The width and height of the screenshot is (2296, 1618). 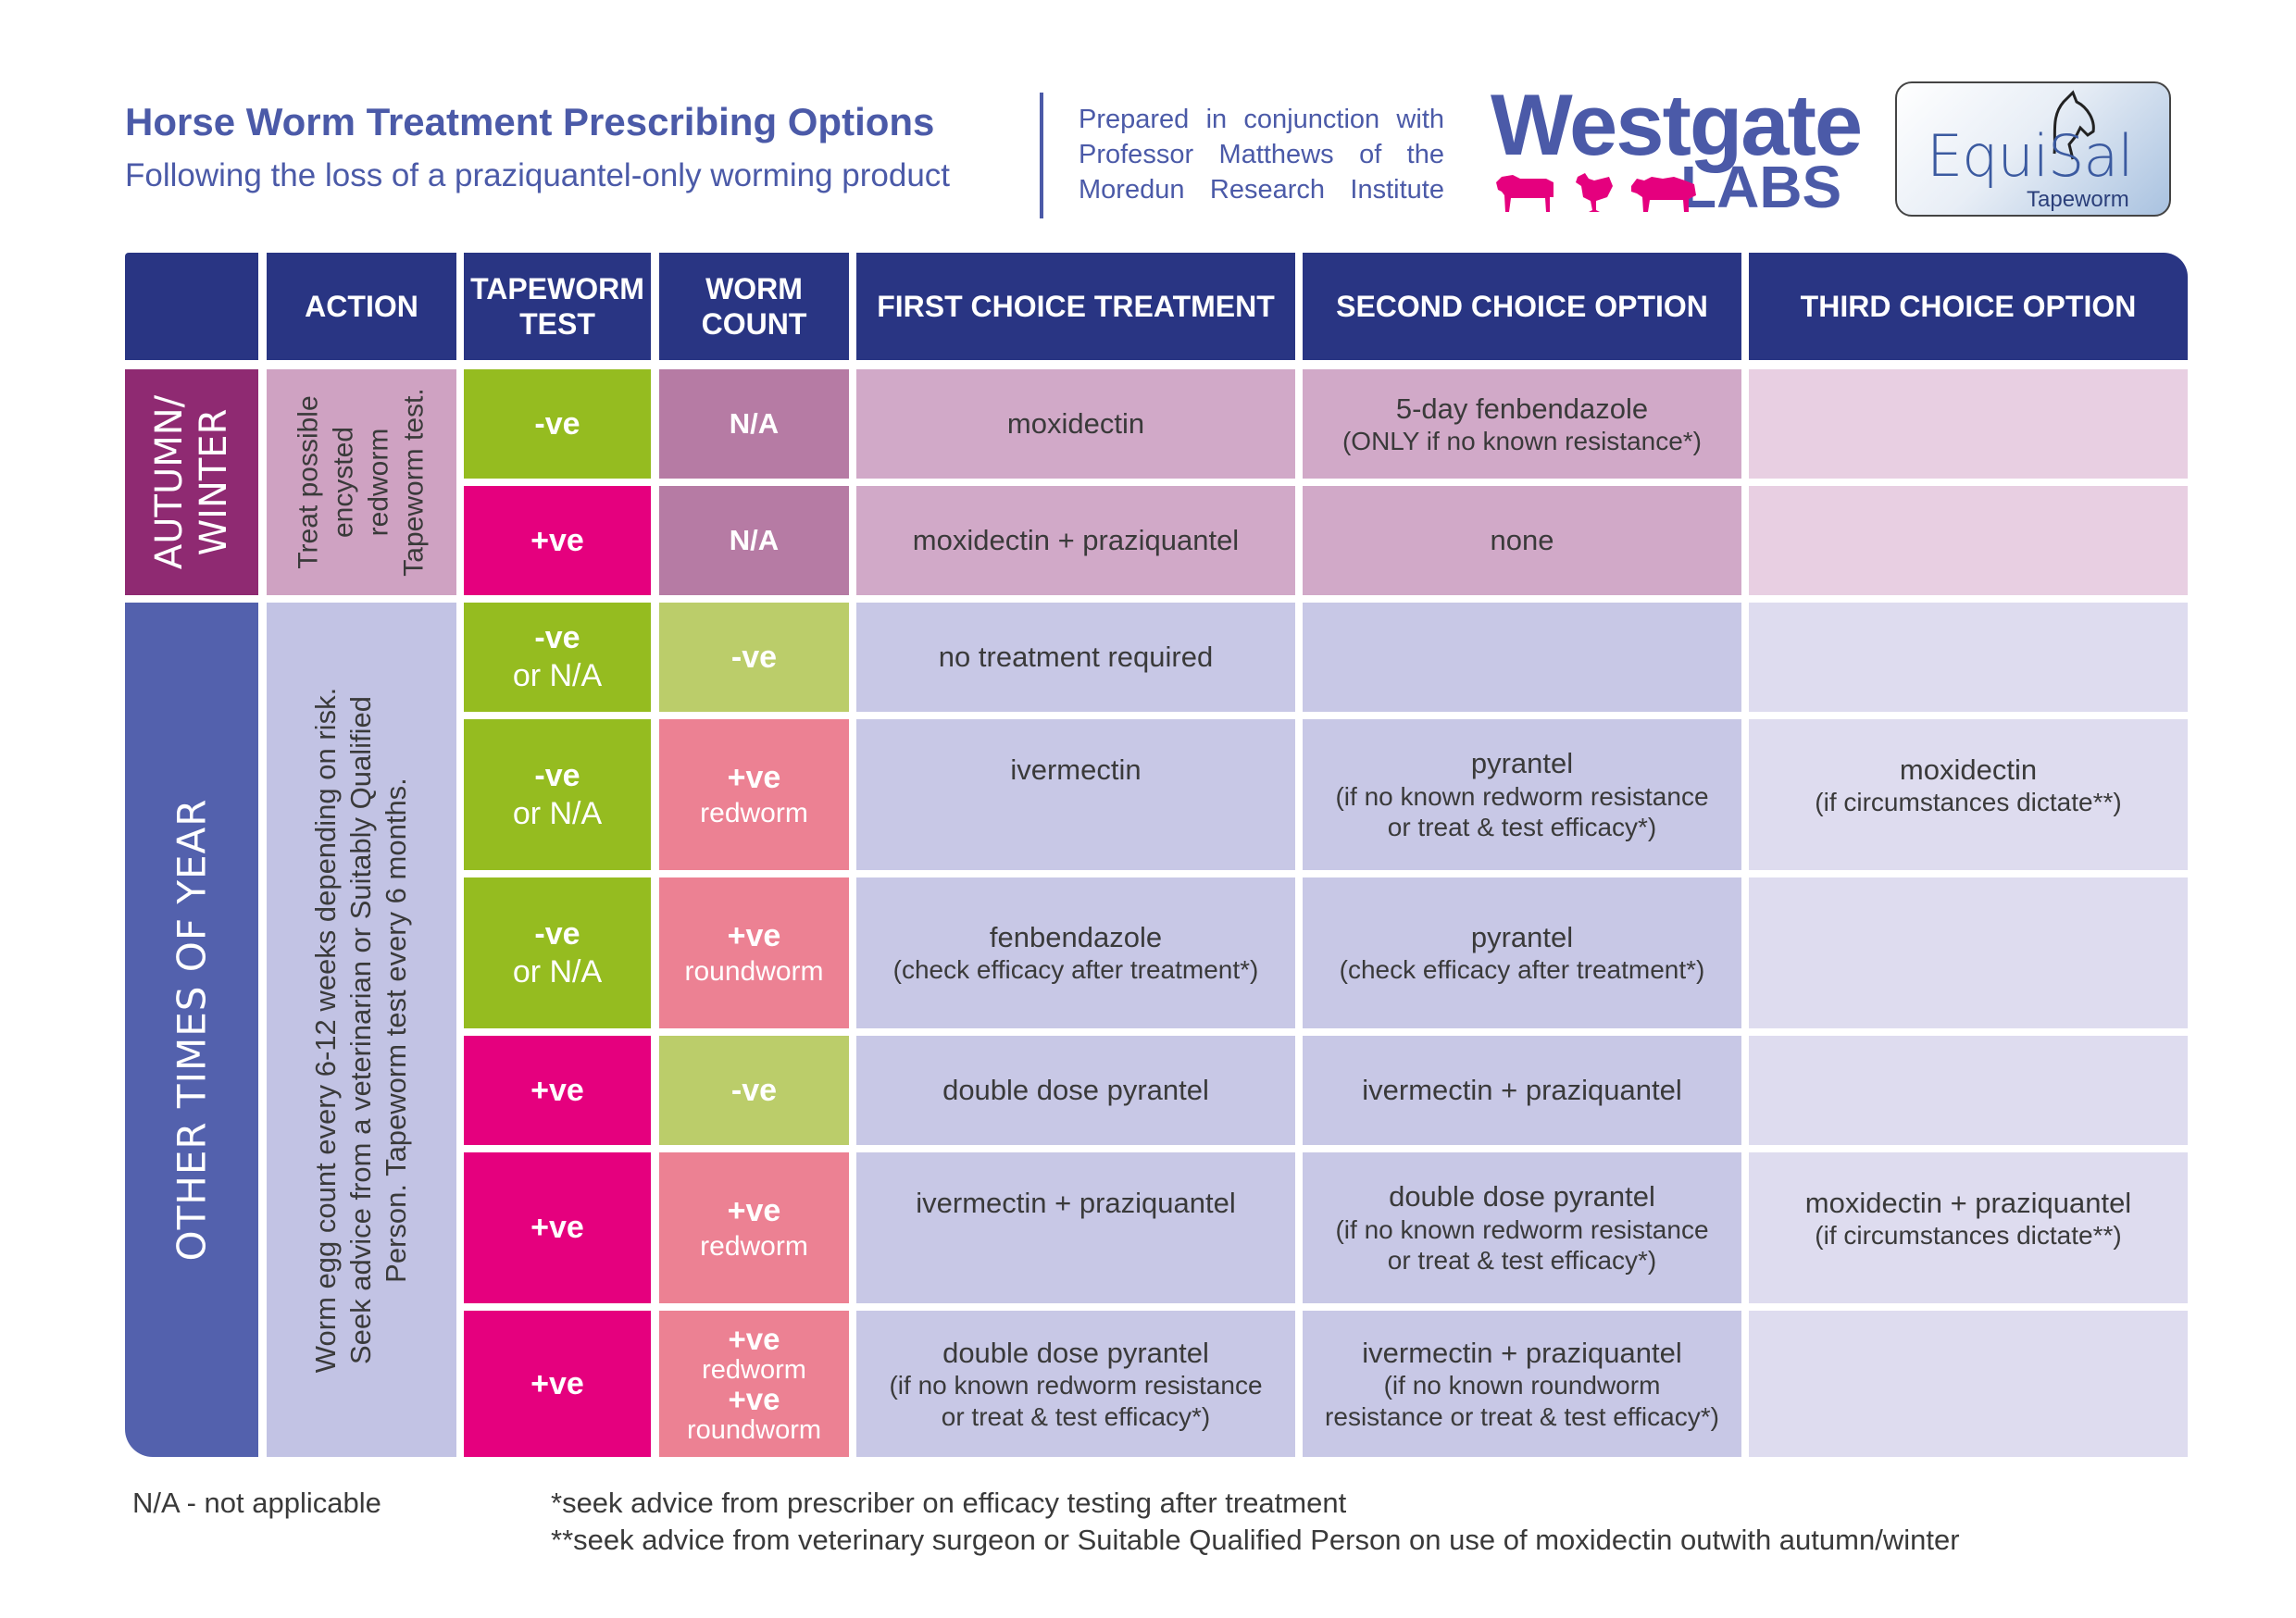 What do you see at coordinates (1522, 657) in the screenshot?
I see `second-choice-cell` at bounding box center [1522, 657].